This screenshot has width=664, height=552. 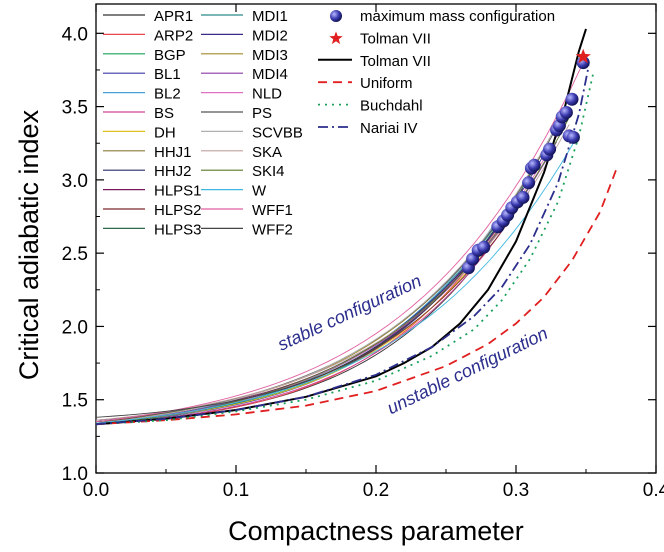 I want to click on legend-label: W, so click(x=259, y=191).